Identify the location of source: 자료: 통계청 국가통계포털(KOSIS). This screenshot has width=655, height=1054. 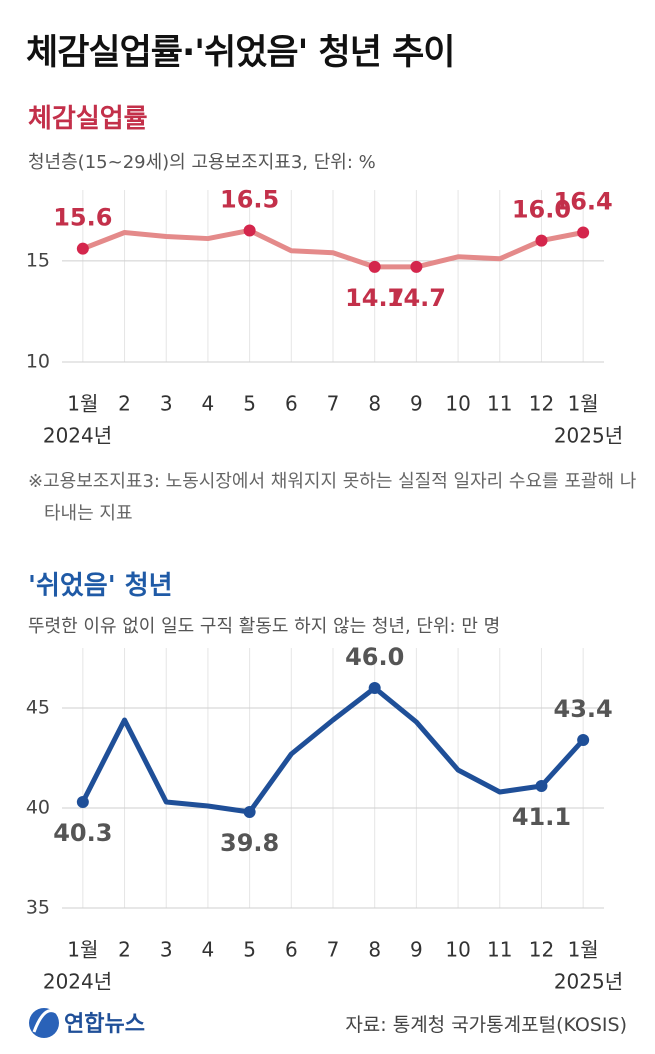
(486, 1025).